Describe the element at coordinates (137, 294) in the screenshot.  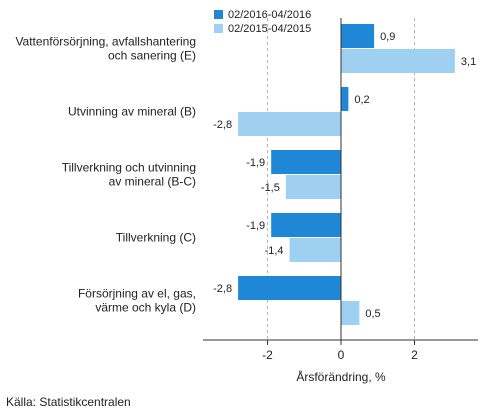
I see `category-label-5-1: Försörjning av el, gas,` at that location.